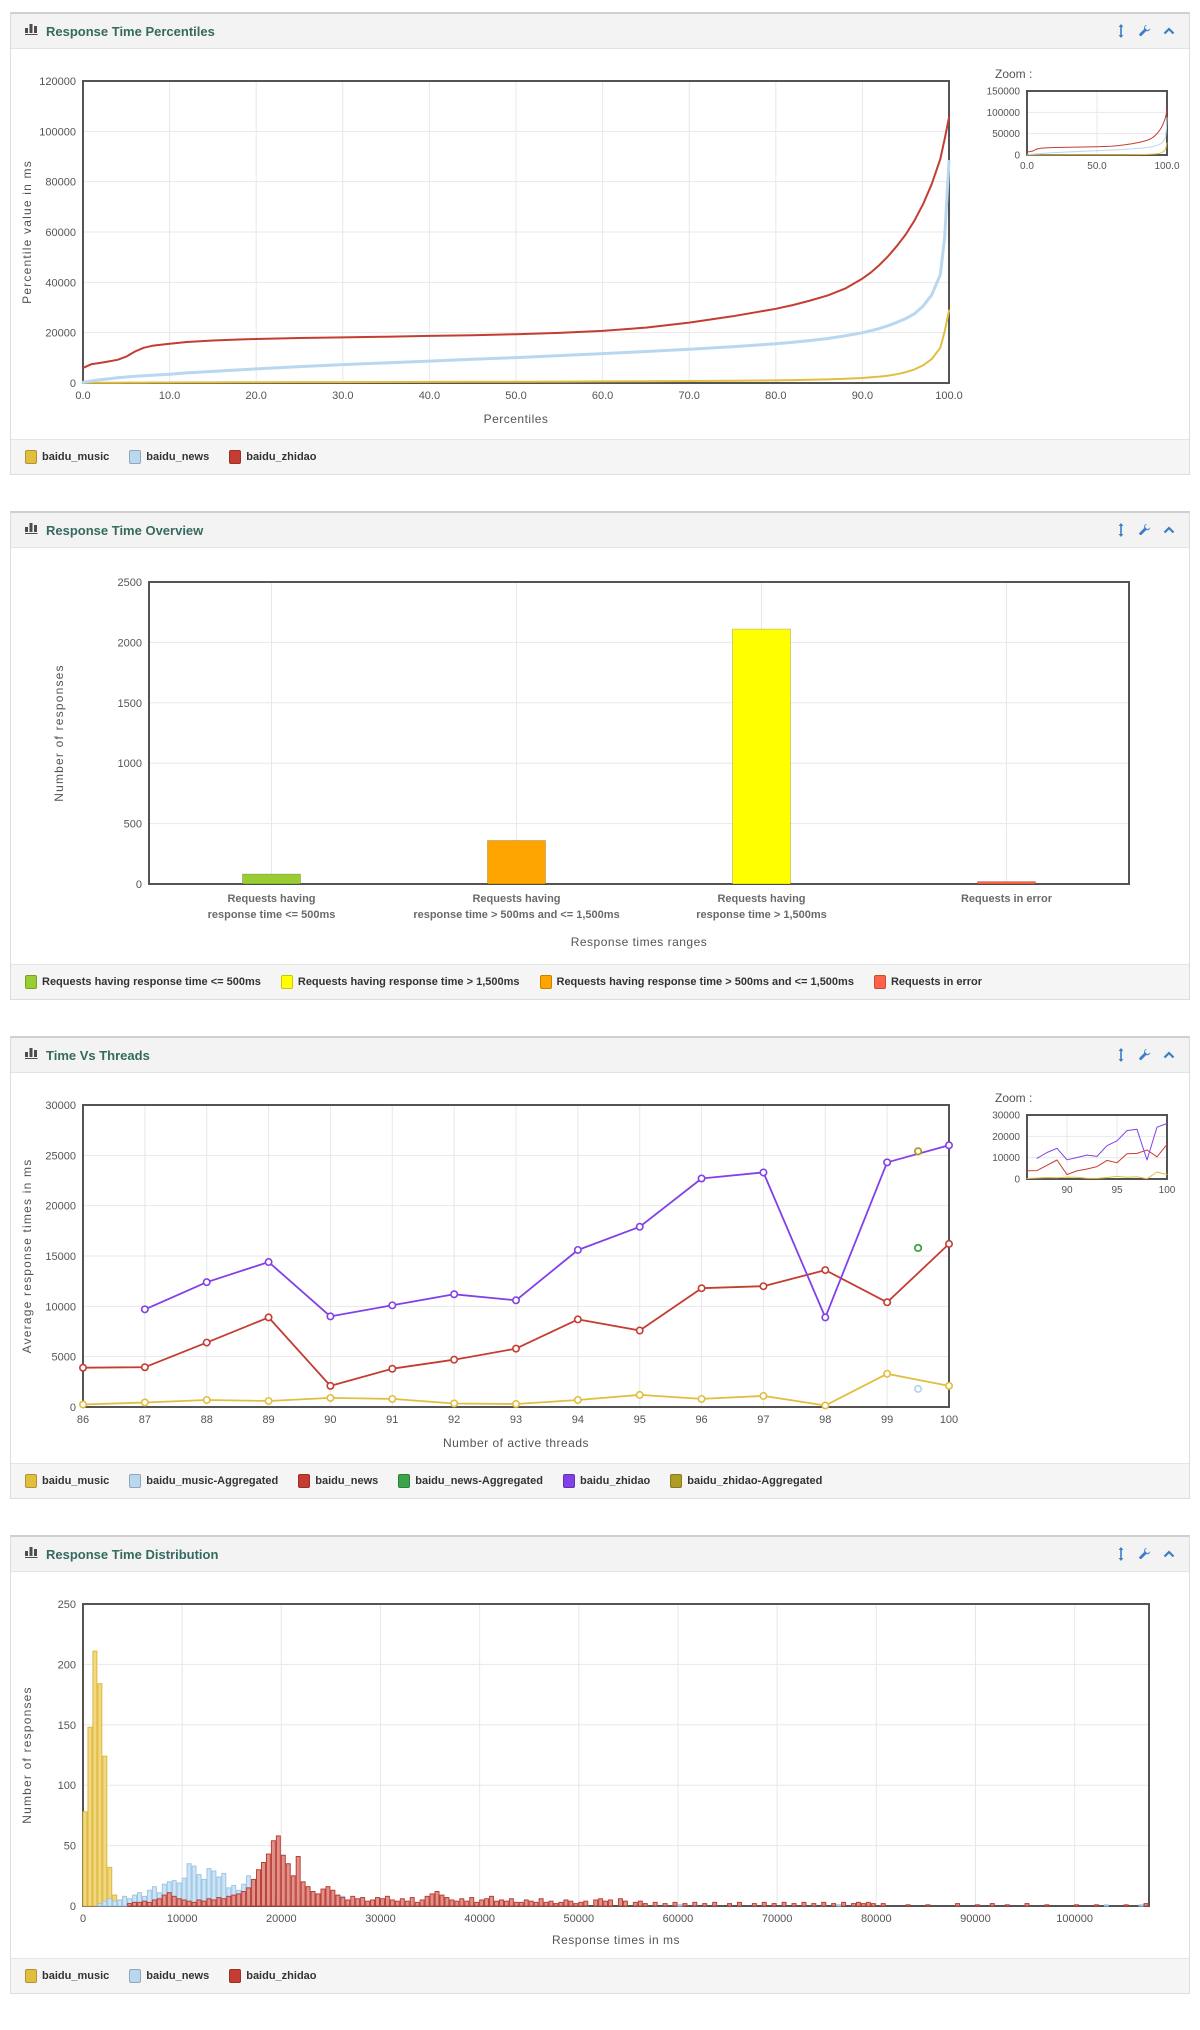 This screenshot has height=2030, width=1200. Describe the element at coordinates (454, 1420) in the screenshot. I see `svg-text: 92` at that location.